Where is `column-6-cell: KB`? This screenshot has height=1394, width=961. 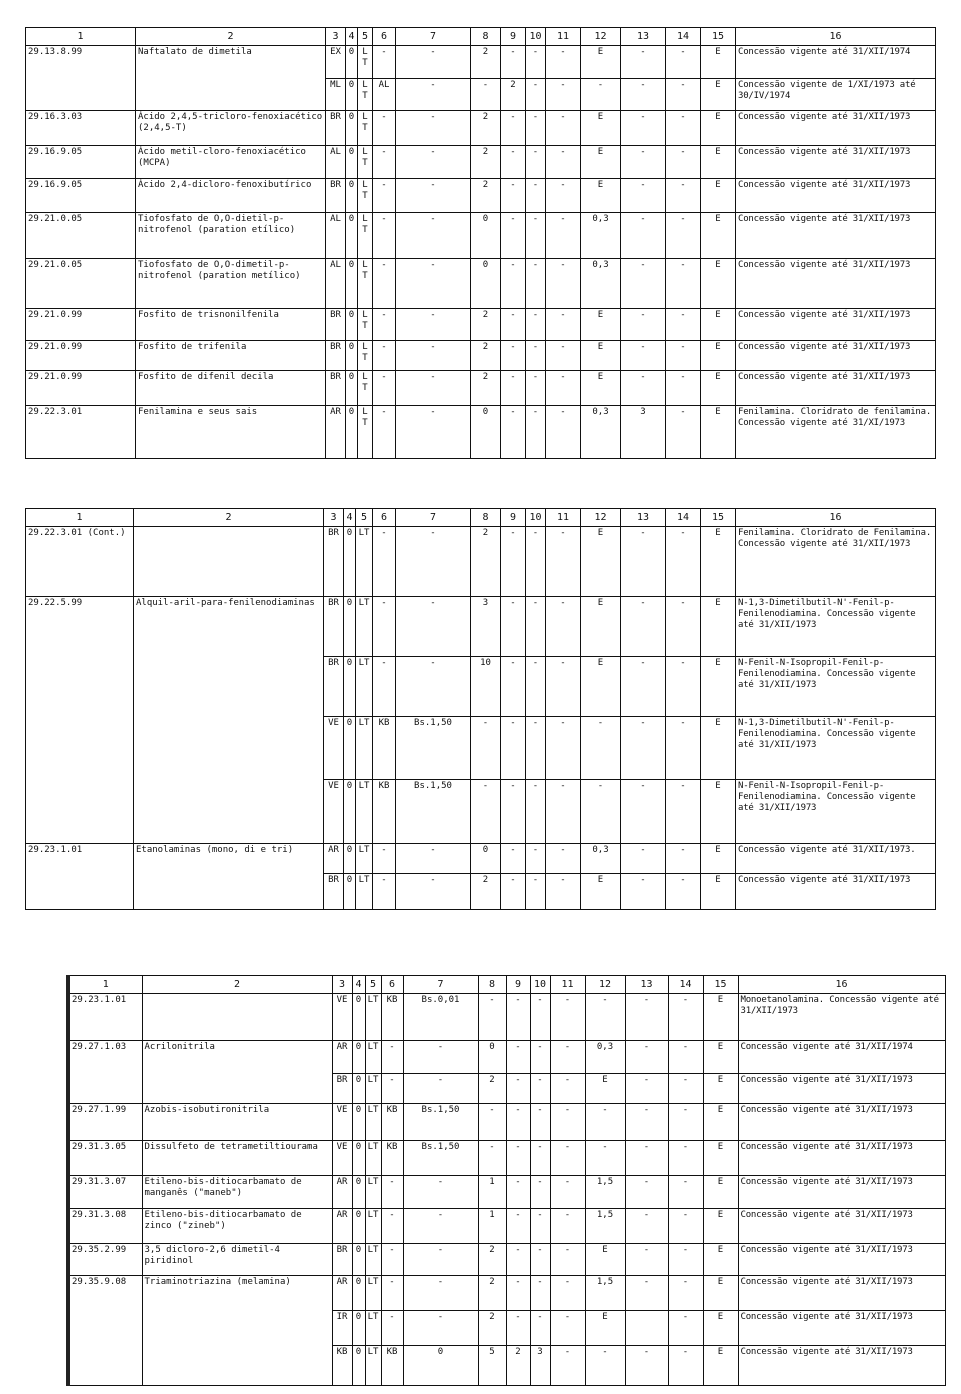 column-6-cell: KB is located at coordinates (384, 811).